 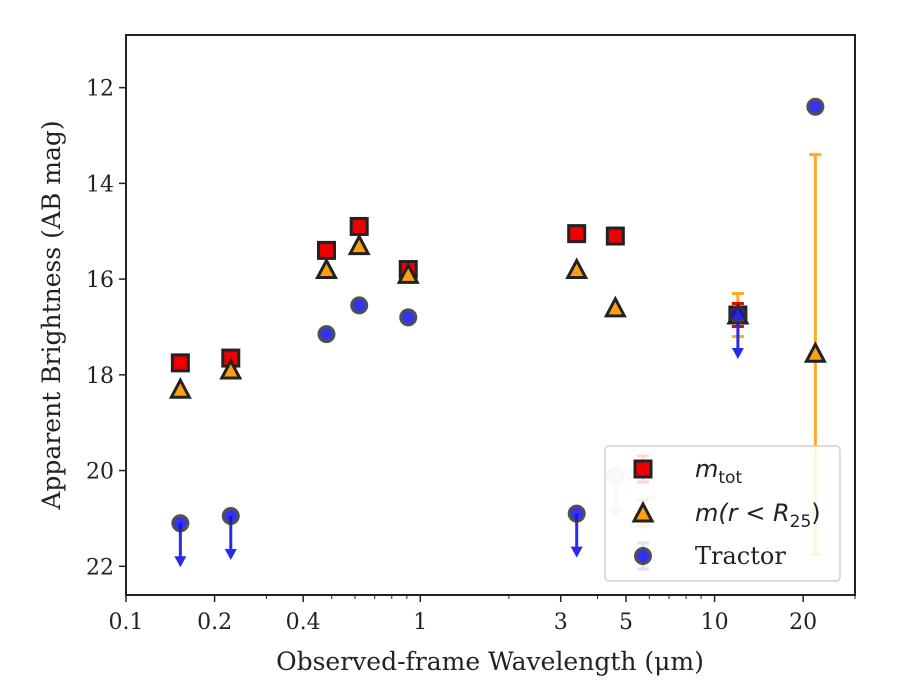 I want to click on legend-box, so click(x=722, y=513).